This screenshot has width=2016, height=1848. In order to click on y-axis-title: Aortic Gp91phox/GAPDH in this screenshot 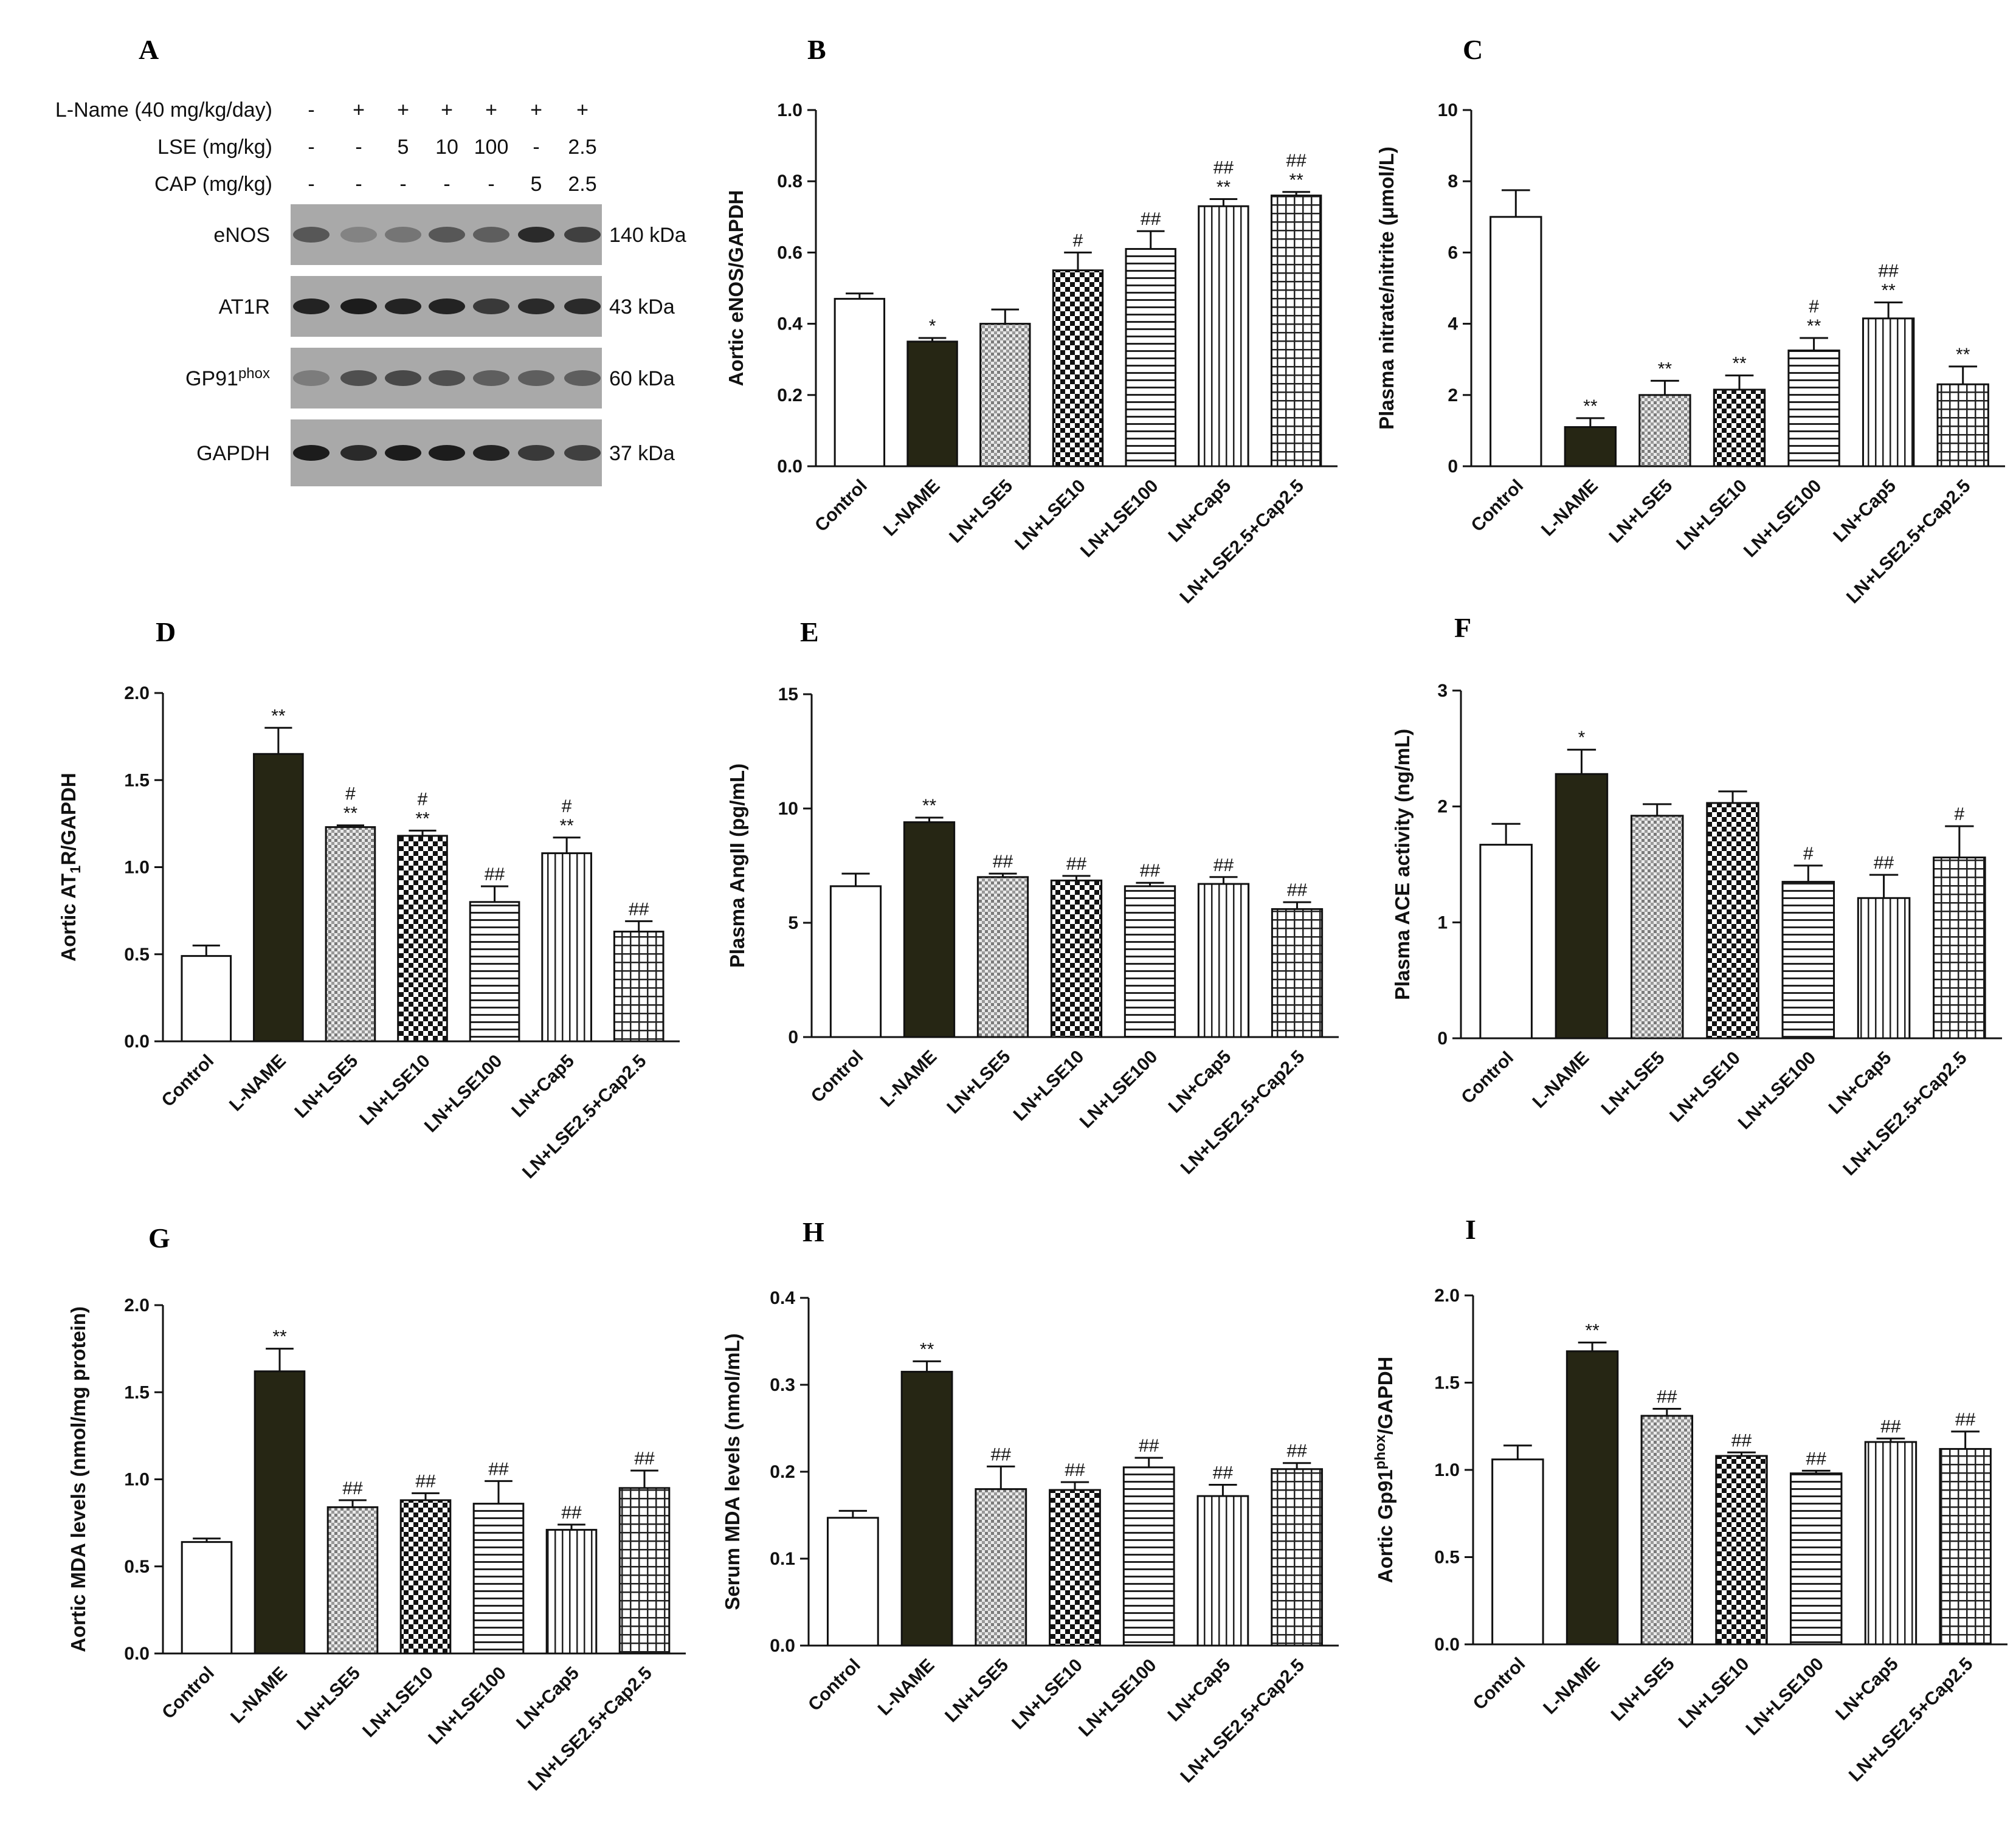, I will do `click(1384, 1470)`.